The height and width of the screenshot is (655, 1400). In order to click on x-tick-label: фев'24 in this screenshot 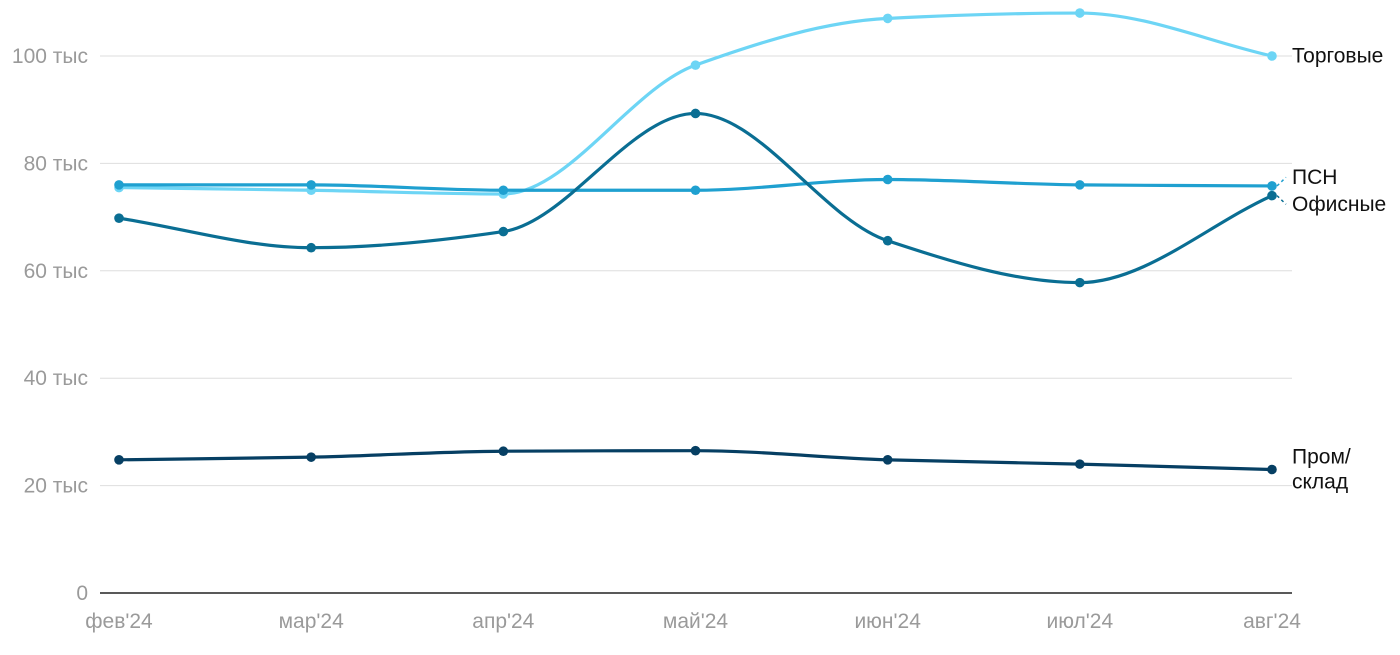, I will do `click(119, 621)`.